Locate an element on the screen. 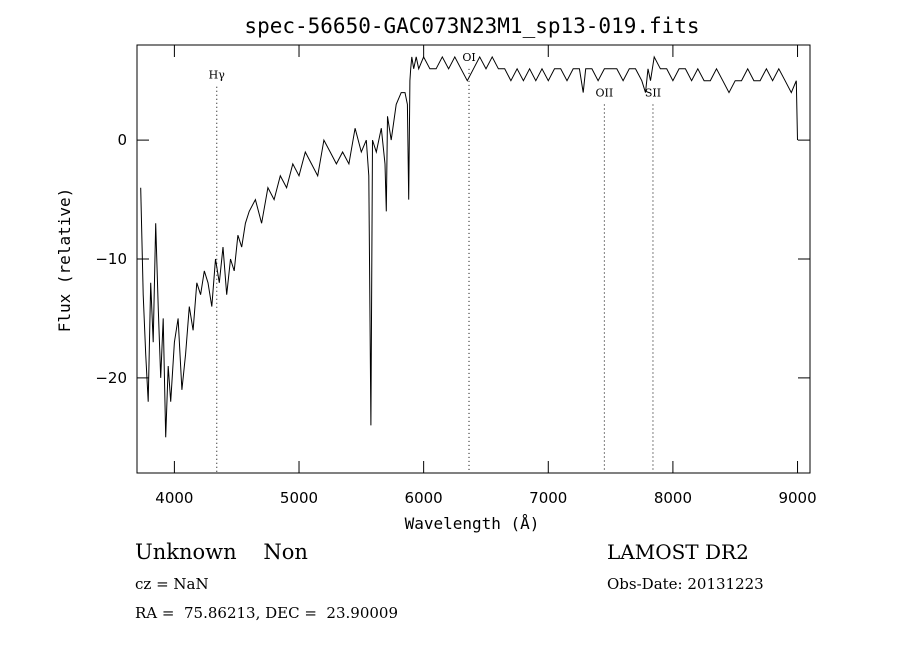  object-type: Unknown Non is located at coordinates (221, 552).